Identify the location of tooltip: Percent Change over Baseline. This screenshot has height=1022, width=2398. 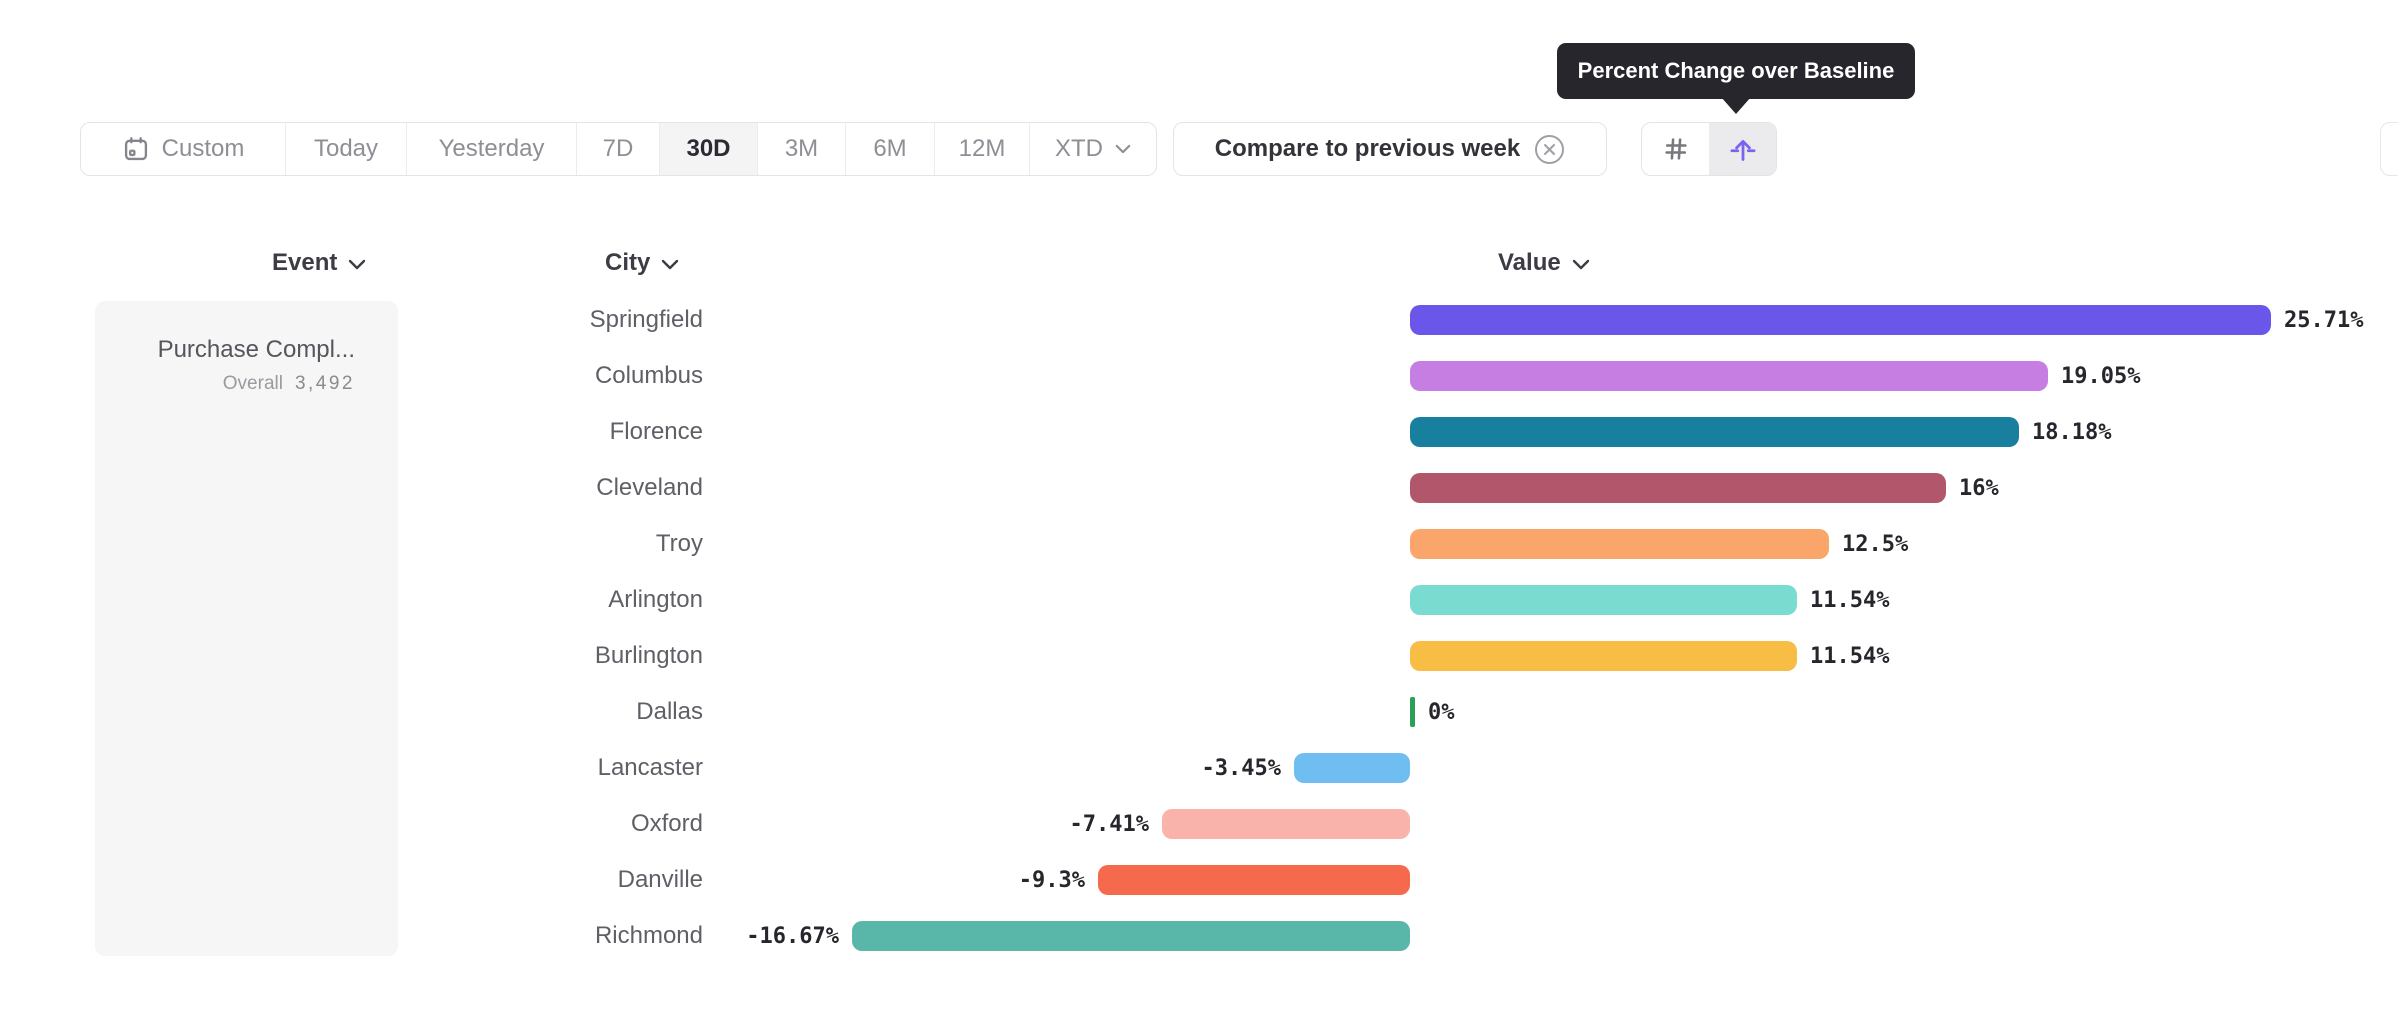
(1736, 71).